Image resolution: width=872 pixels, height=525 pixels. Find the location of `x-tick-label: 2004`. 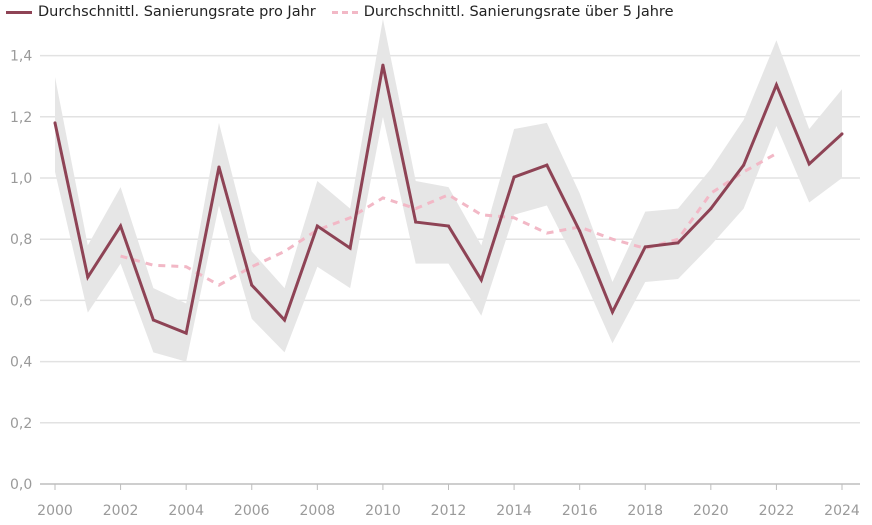

x-tick-label: 2004 is located at coordinates (186, 511).